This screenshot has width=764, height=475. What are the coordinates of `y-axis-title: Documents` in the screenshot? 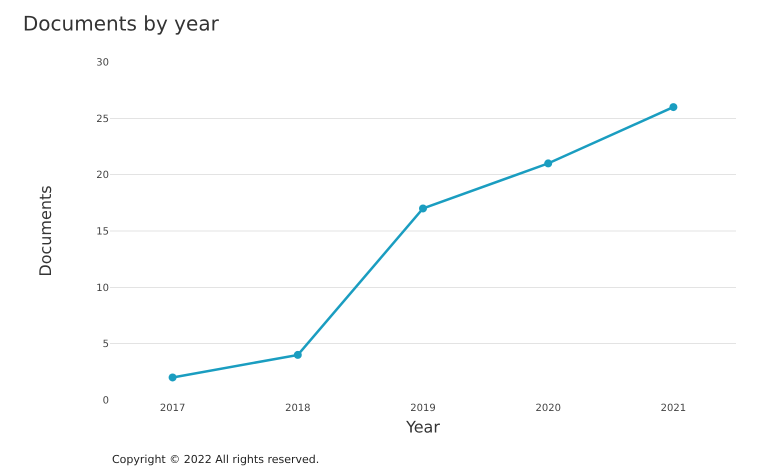 It's located at (46, 231).